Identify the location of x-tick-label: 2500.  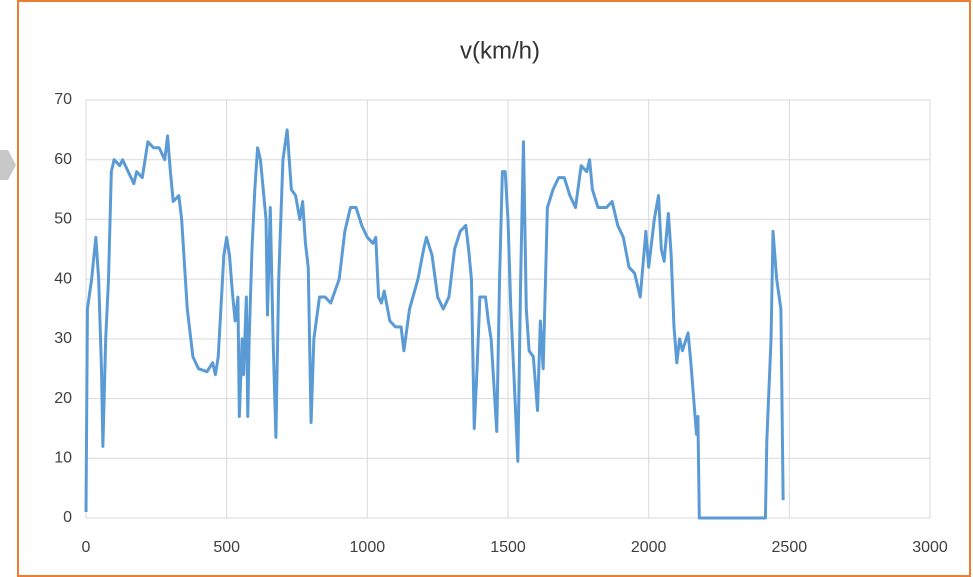
(790, 547).